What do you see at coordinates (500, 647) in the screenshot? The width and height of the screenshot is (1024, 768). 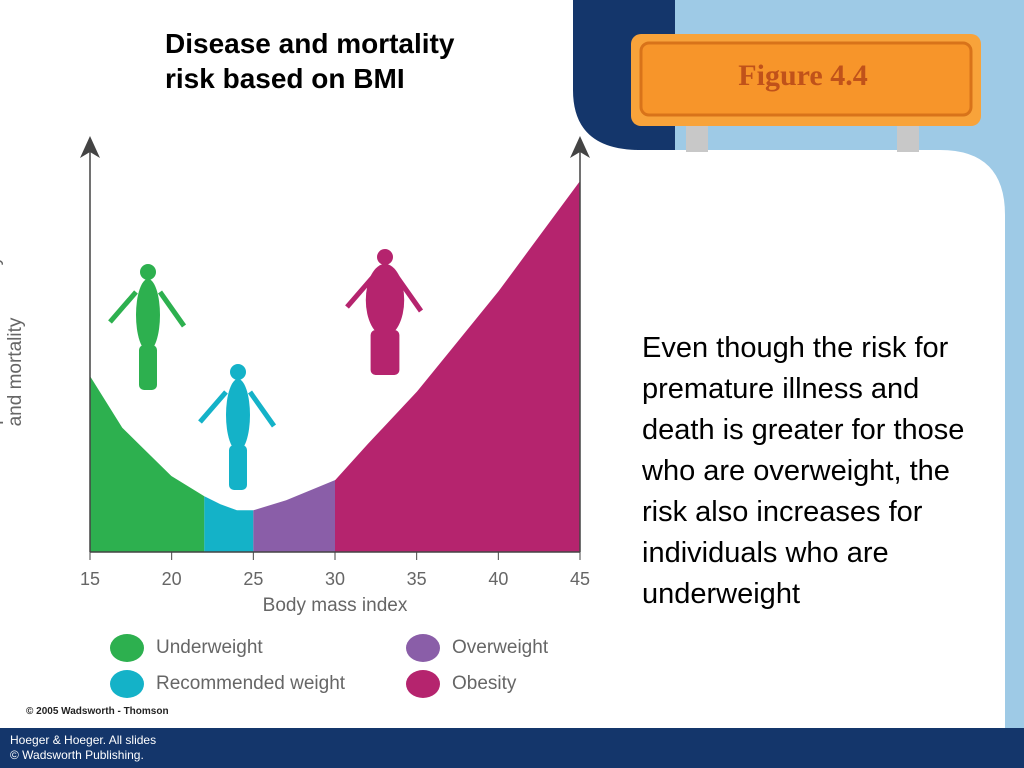 I see `legend-label: Overweight` at bounding box center [500, 647].